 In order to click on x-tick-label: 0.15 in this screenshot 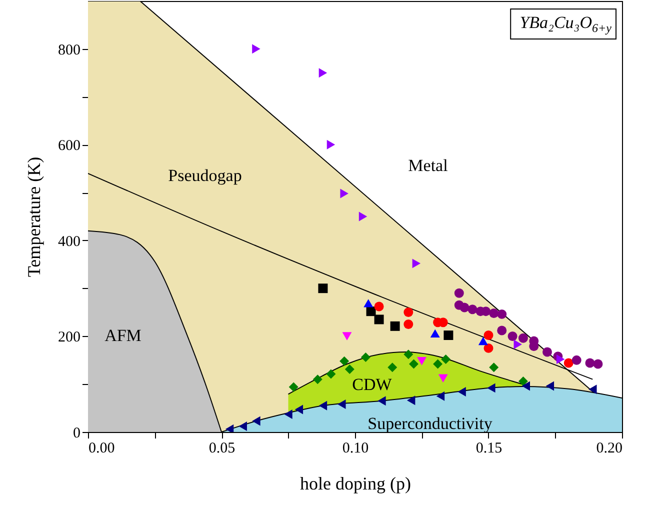, I will do `click(489, 448)`.